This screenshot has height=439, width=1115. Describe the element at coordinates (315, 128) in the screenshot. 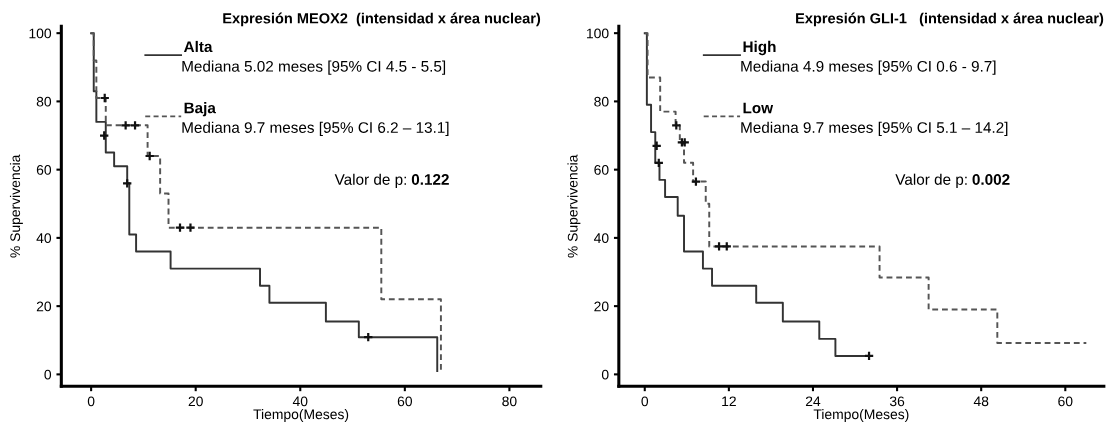

I see `annotation: Mediana 9.7 meses [95% CI 6.2 – 13.1]` at that location.